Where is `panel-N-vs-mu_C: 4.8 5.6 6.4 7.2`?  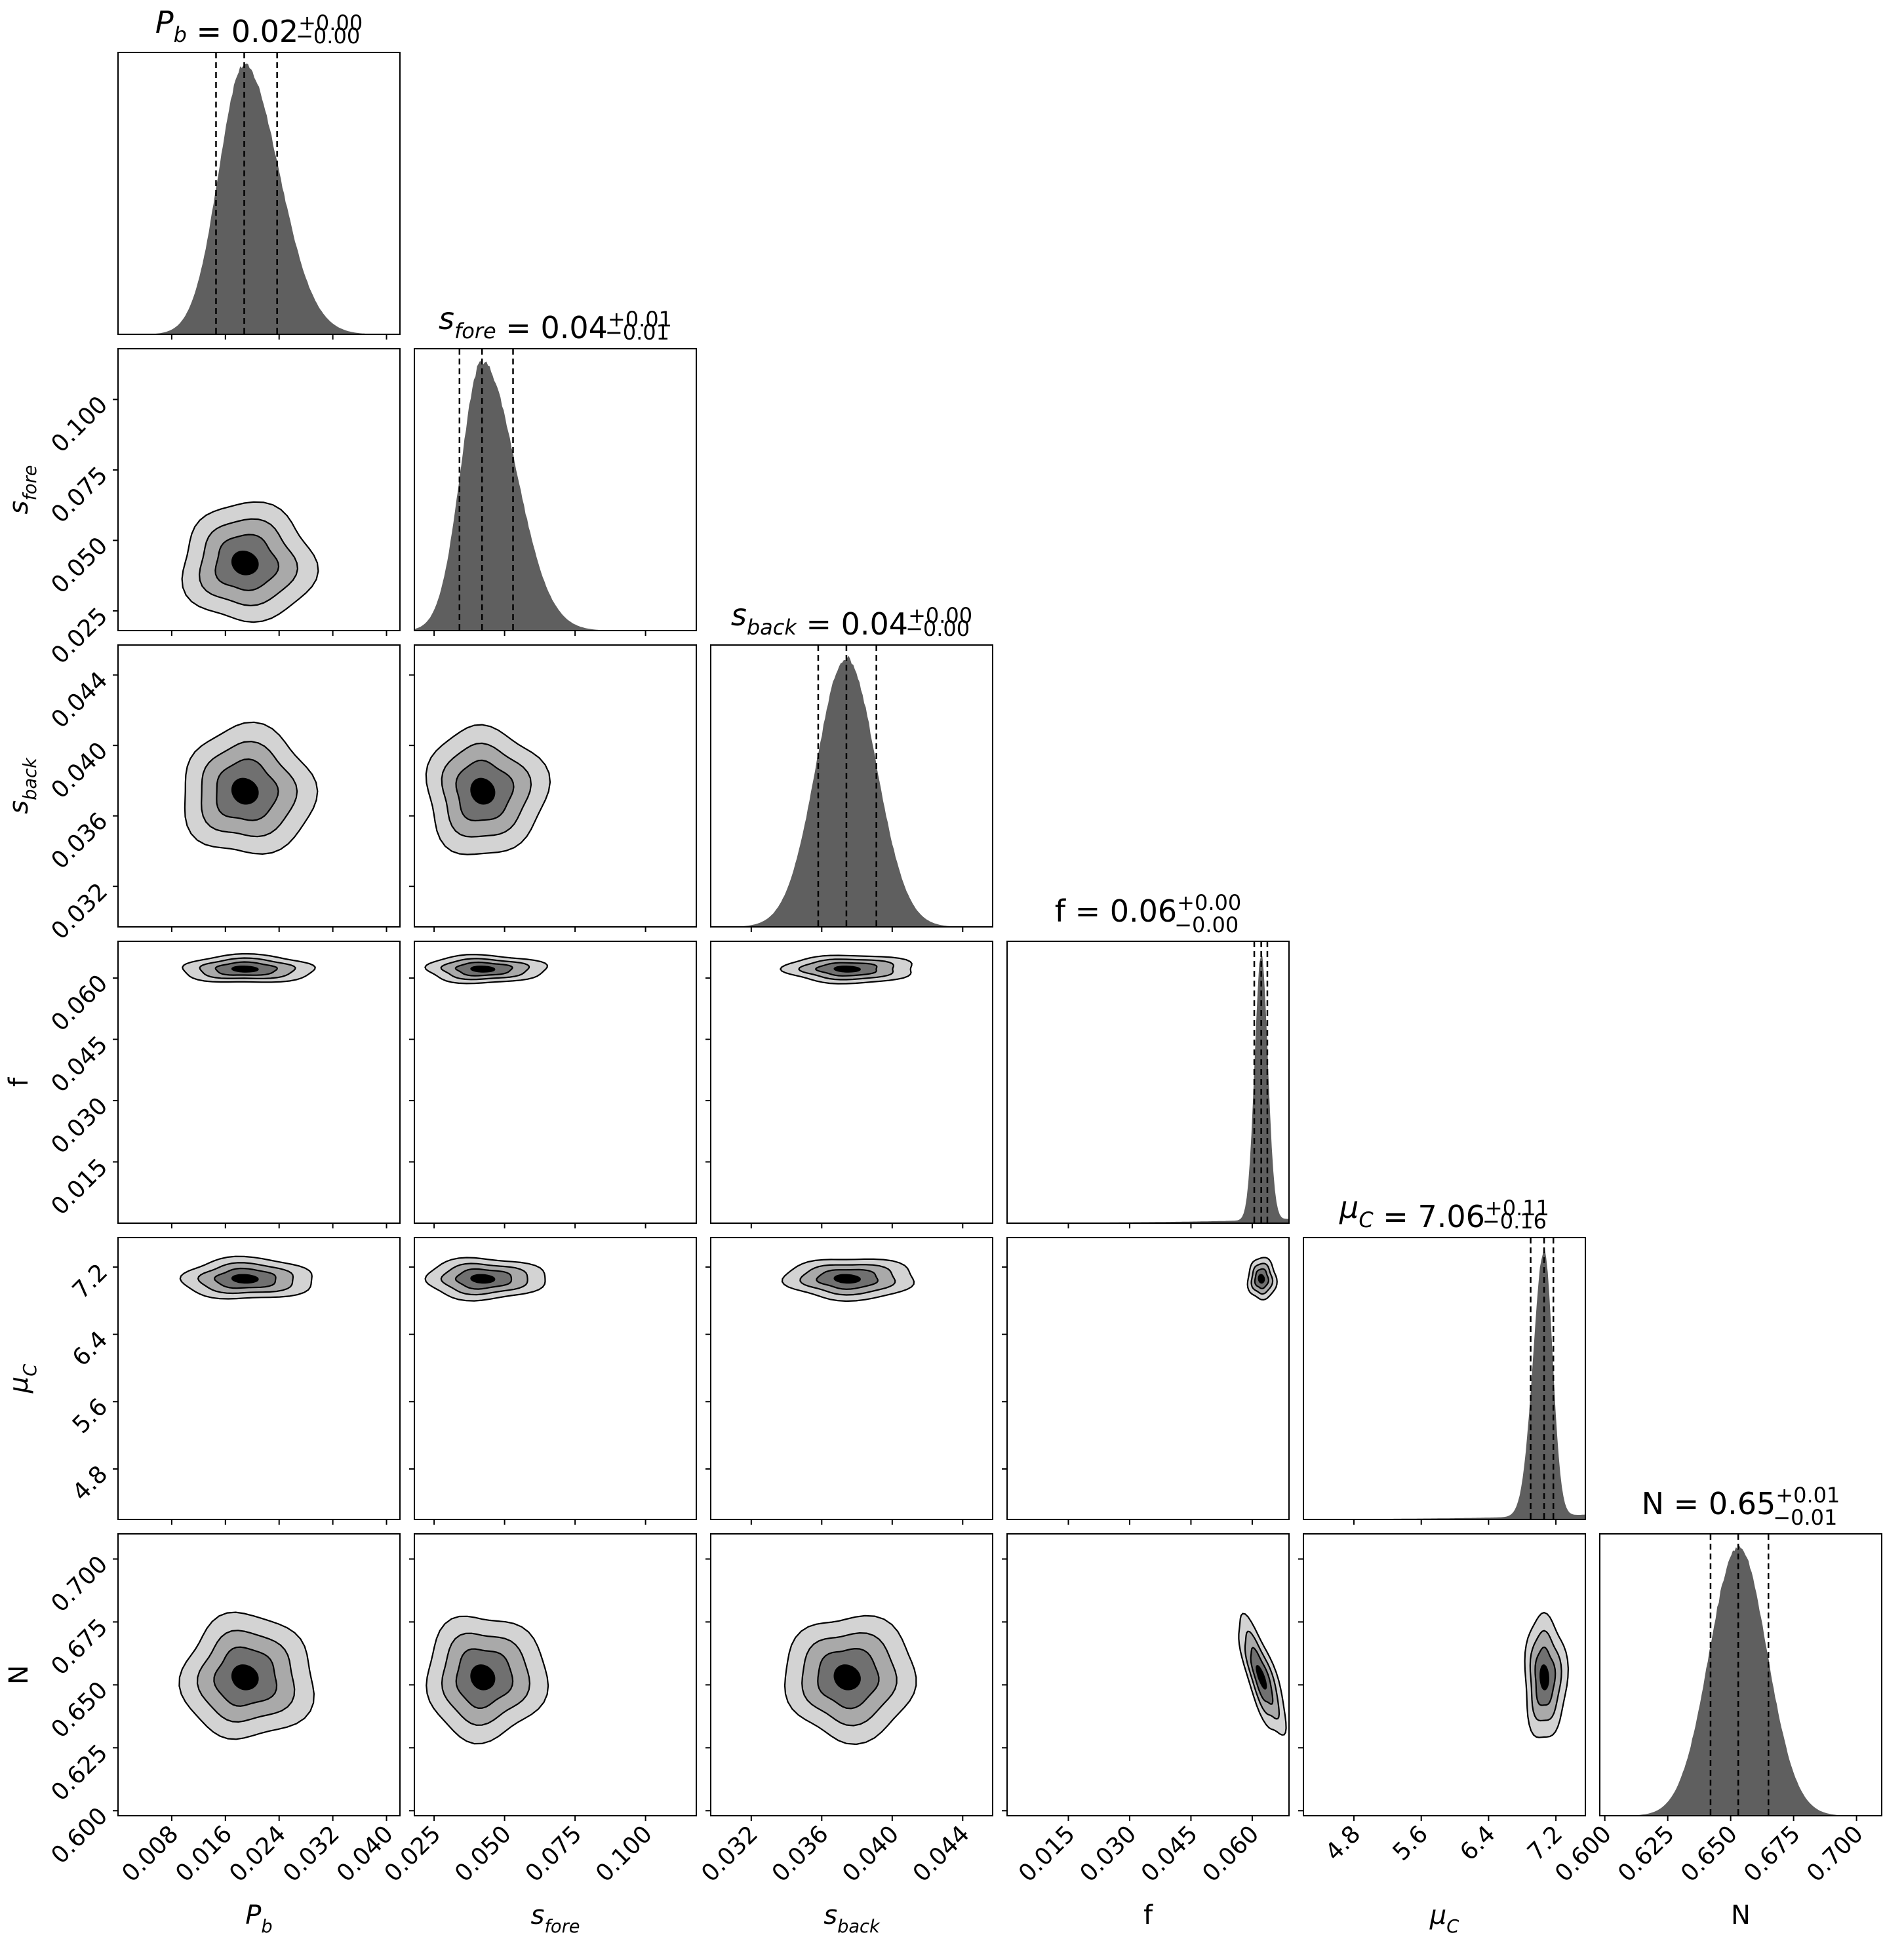
panel-N-vs-mu_C: 4.8 5.6 6.4 7.2 is located at coordinates (1442, 1699).